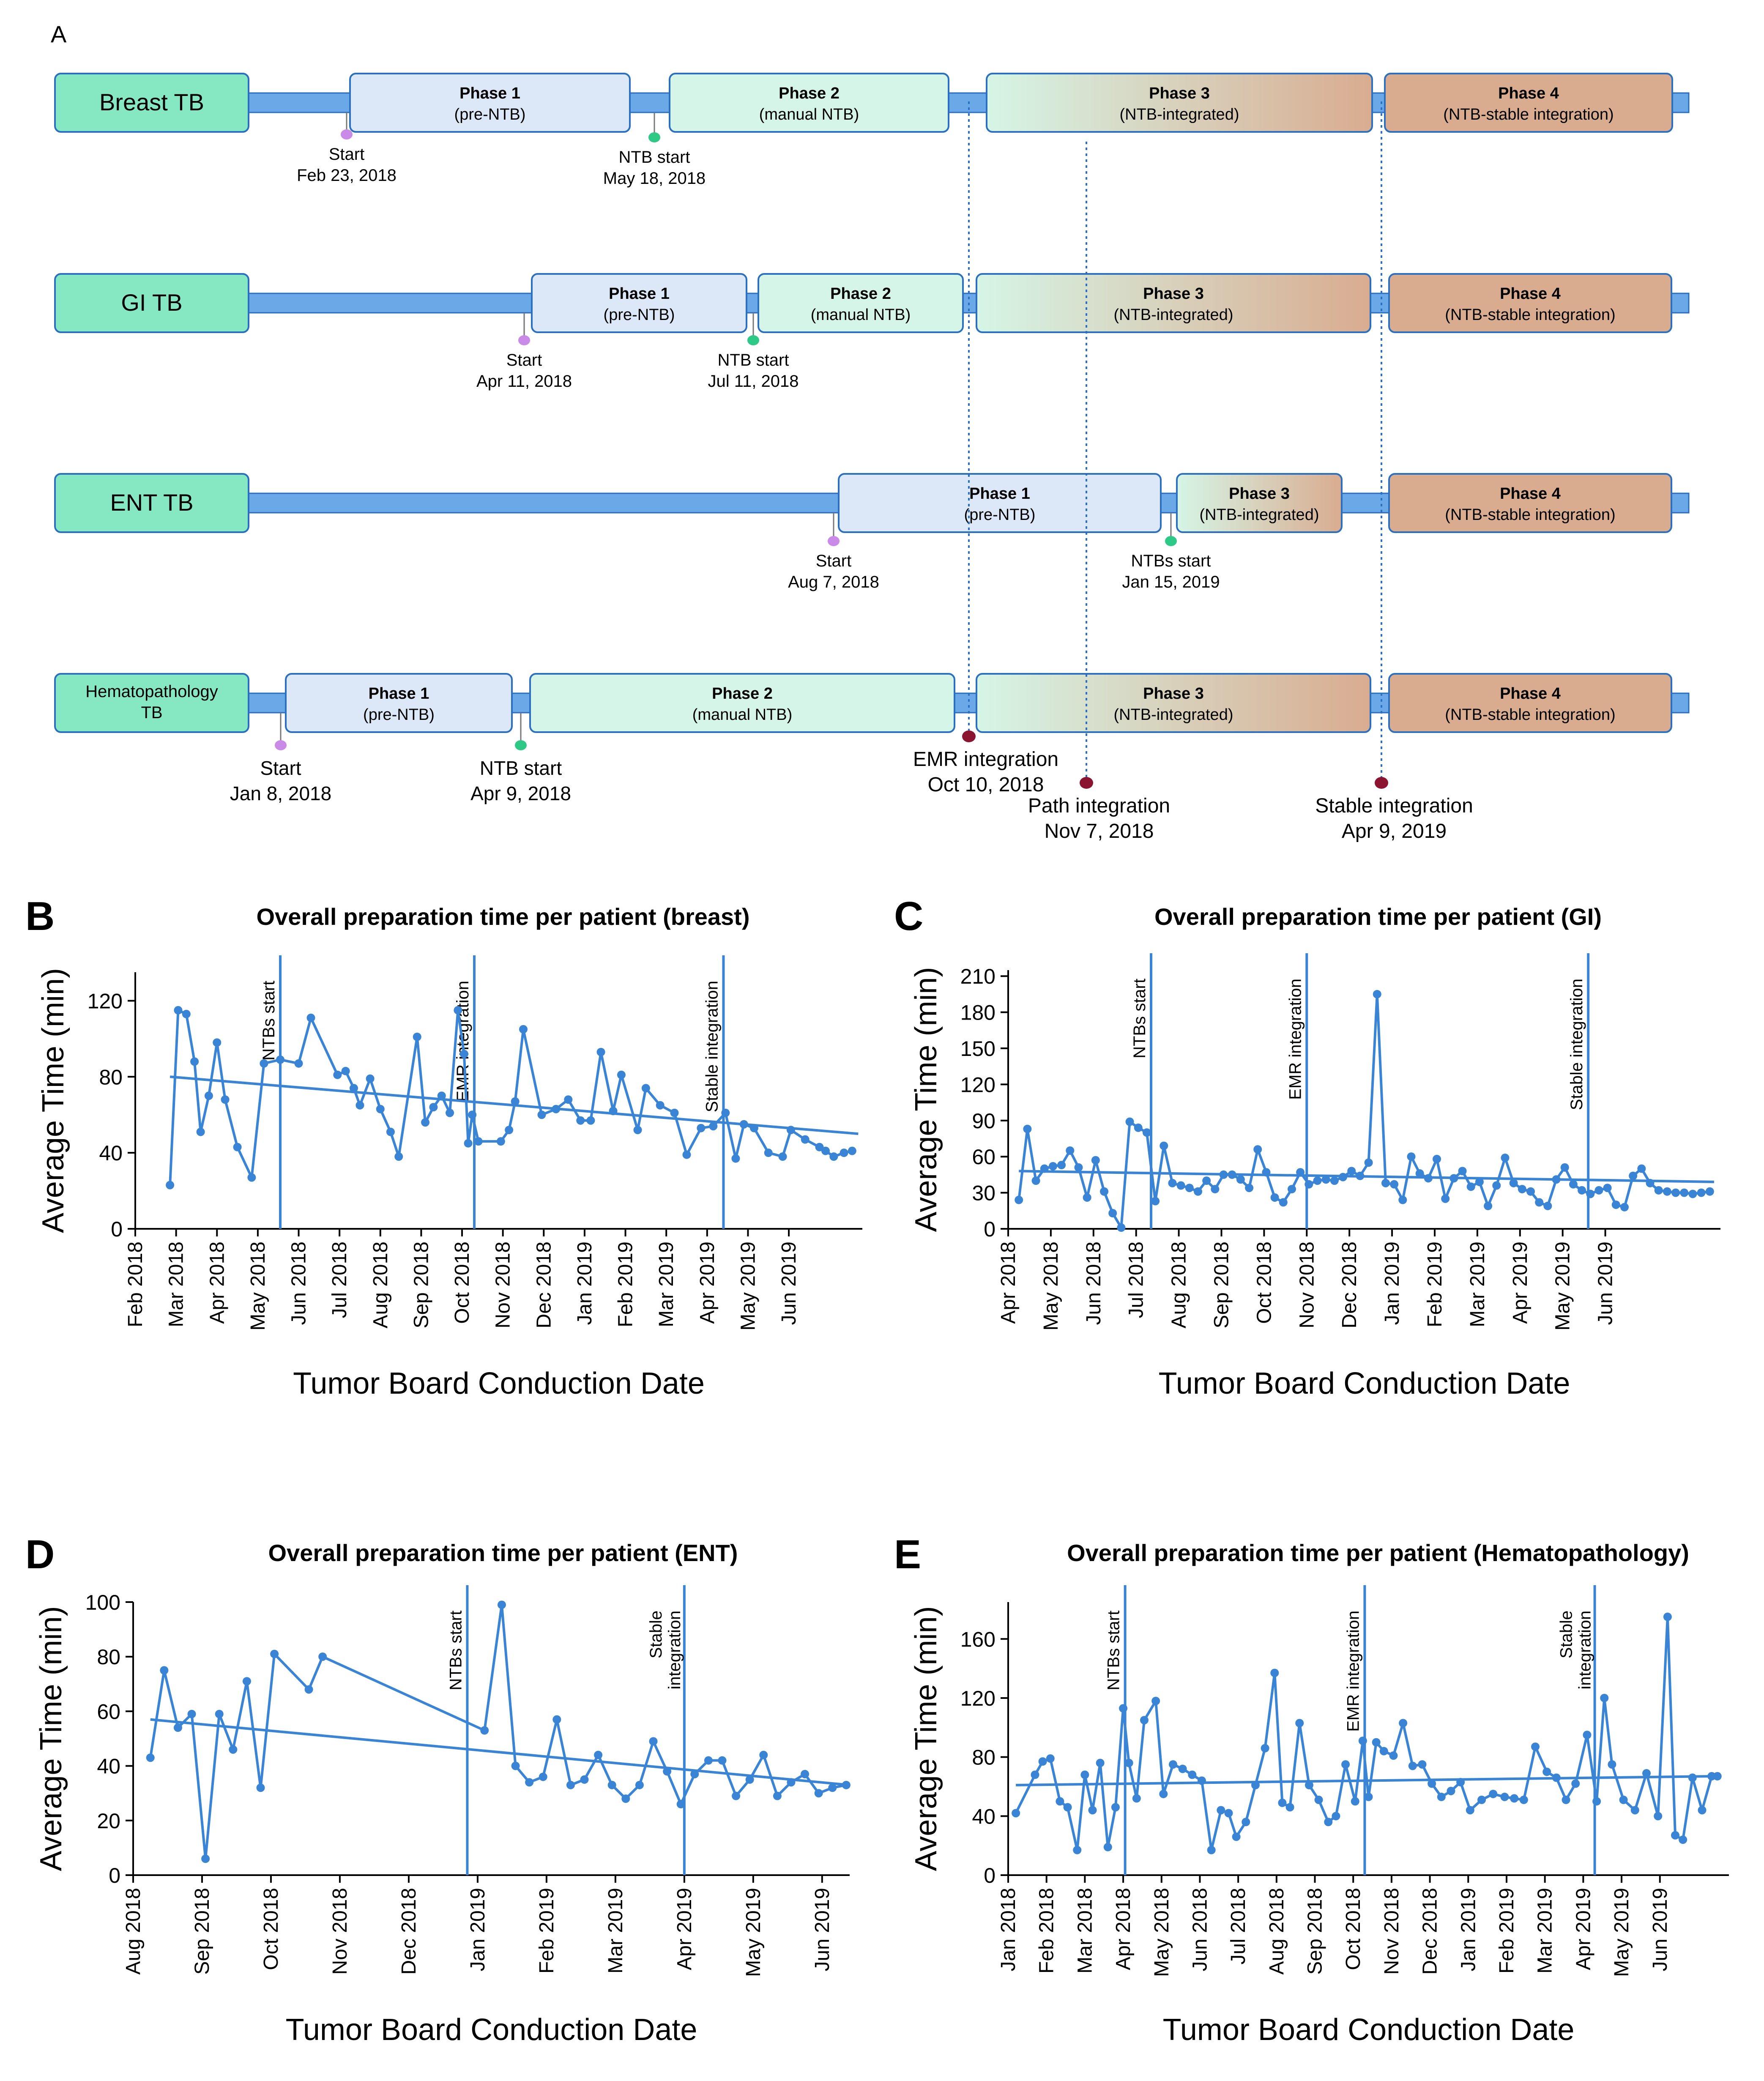 The image size is (1764, 2081). I want to click on x-tick-label: Oct 2018, so click(1353, 1929).